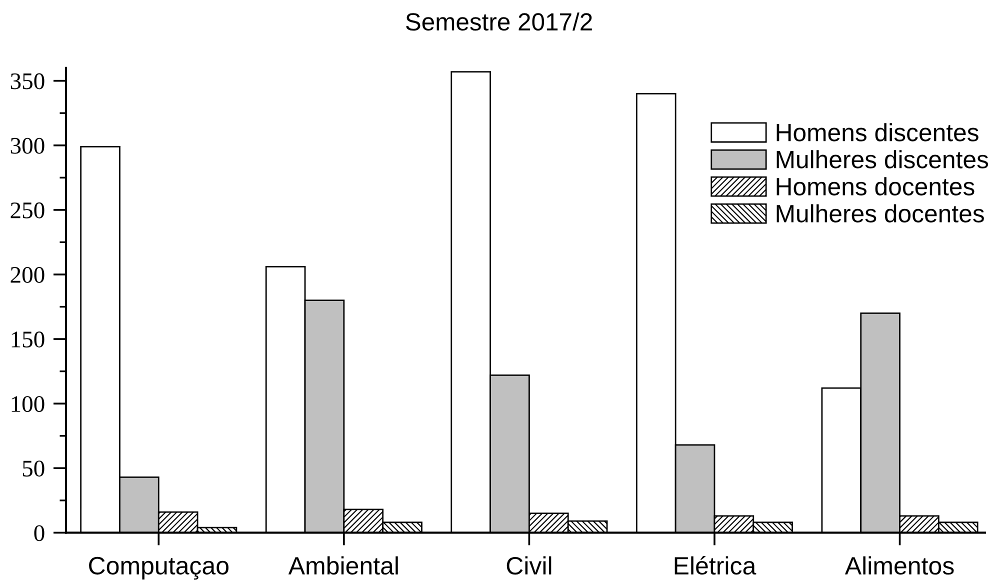 This screenshot has height=581, width=998. Describe the element at coordinates (28, 404) in the screenshot. I see `y-tick-label: 100` at that location.